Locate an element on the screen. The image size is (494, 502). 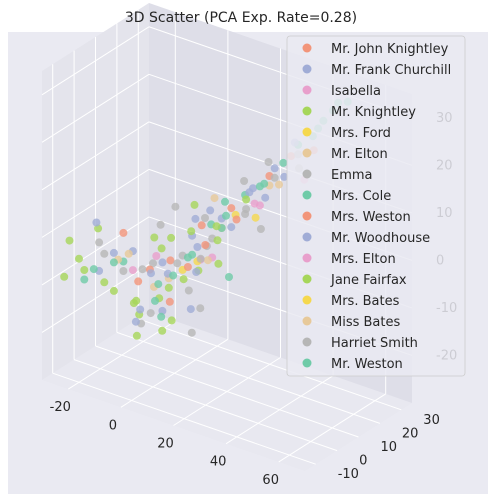
x-tick-label: 0 is located at coordinates (113, 425).